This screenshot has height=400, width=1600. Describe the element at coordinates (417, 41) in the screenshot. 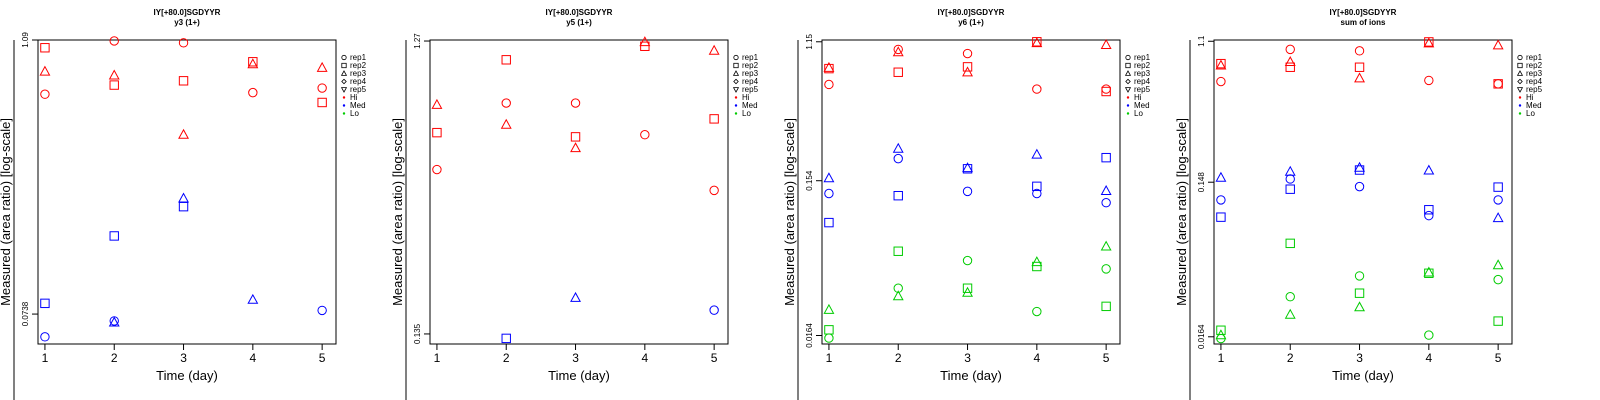

I see `y-tick-label: 1.27` at that location.